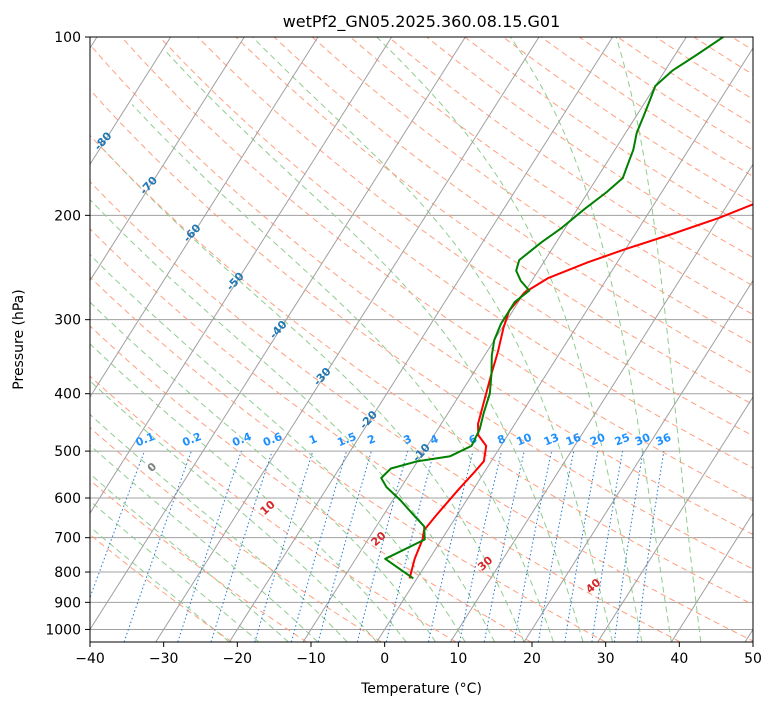  Describe the element at coordinates (19, 339) in the screenshot. I see `y-axis-title: Pressure (hPa)` at that location.